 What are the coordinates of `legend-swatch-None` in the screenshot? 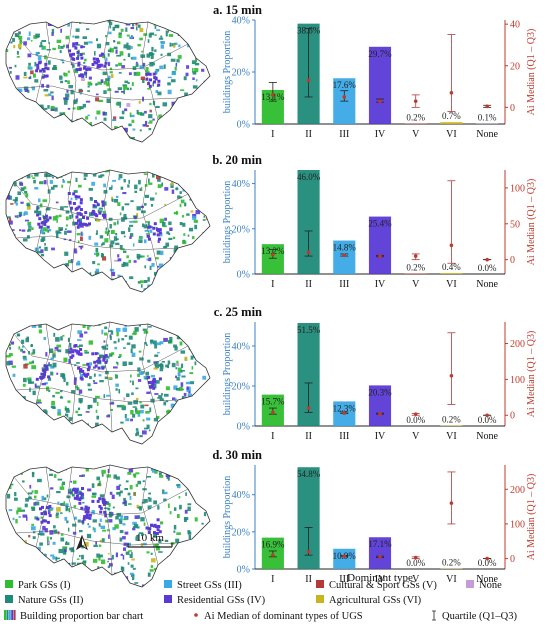 It's located at (470, 584).